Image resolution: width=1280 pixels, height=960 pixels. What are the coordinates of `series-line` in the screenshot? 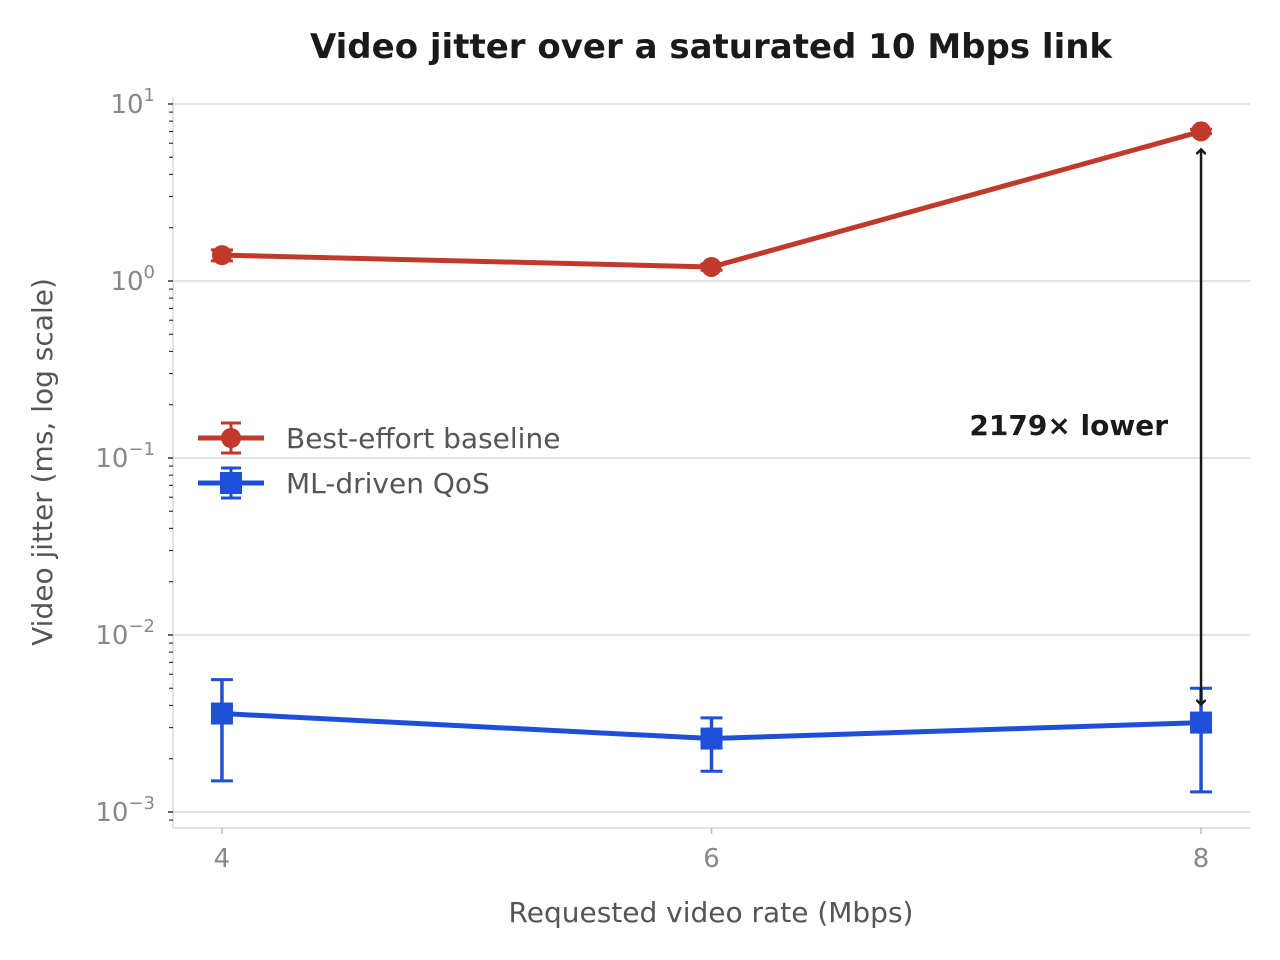 It's located at (711, 199).